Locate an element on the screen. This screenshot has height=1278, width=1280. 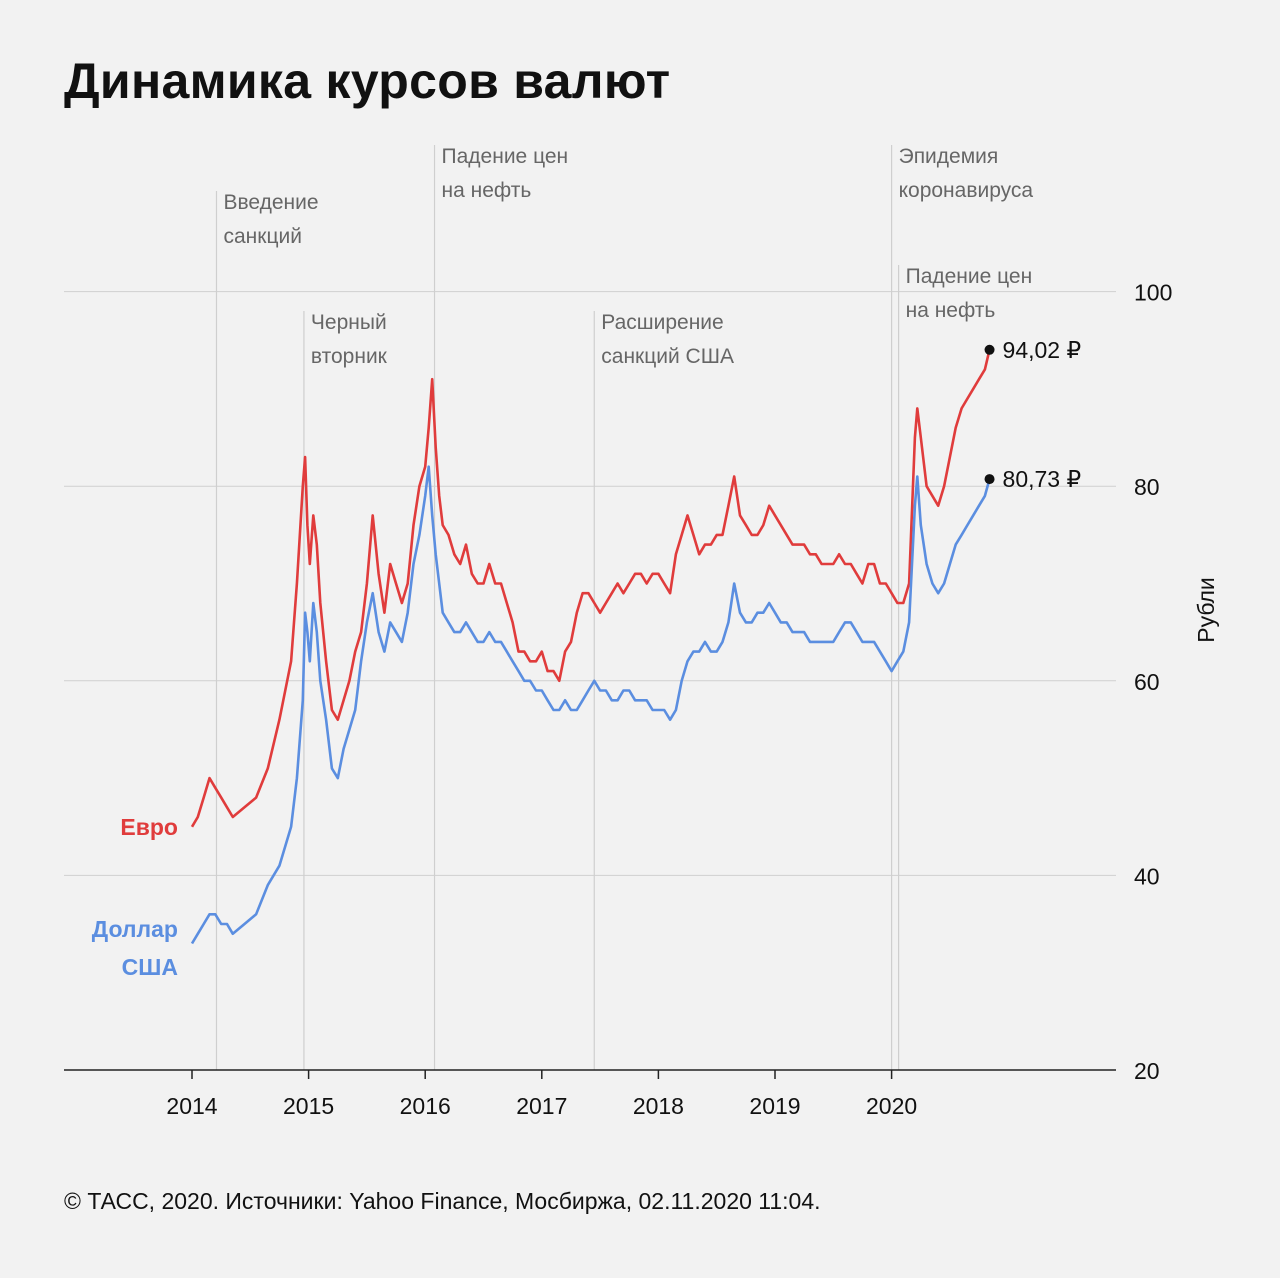
legend-labels: Евро Доллар США is located at coordinates (135, 897).